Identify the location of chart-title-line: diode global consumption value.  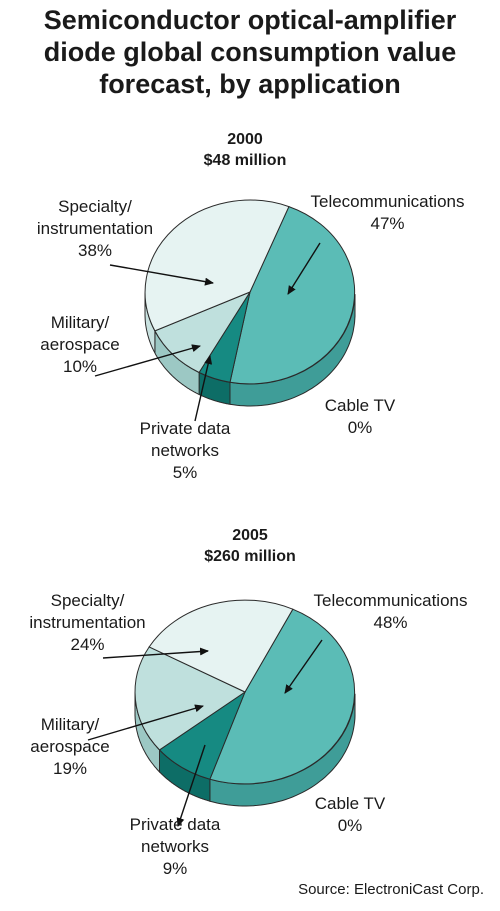
(250, 52).